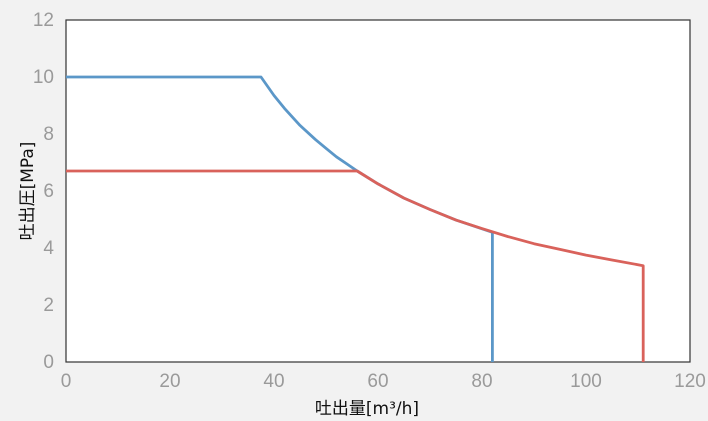 The image size is (708, 421). Describe the element at coordinates (367, 409) in the screenshot. I see `x-axis-title: 吐出量[m³/h]` at that location.